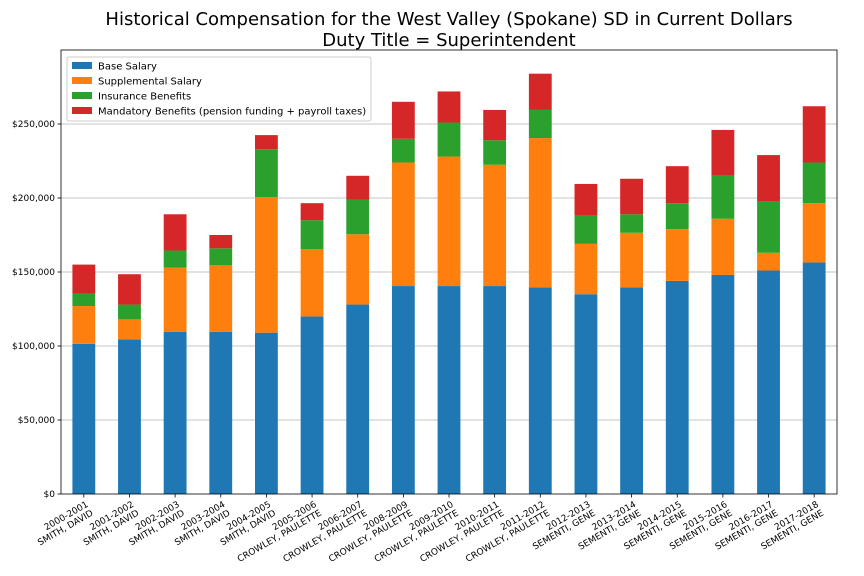 The image size is (864, 576). Describe the element at coordinates (50, 495) in the screenshot. I see `y-tick-label: $0` at that location.